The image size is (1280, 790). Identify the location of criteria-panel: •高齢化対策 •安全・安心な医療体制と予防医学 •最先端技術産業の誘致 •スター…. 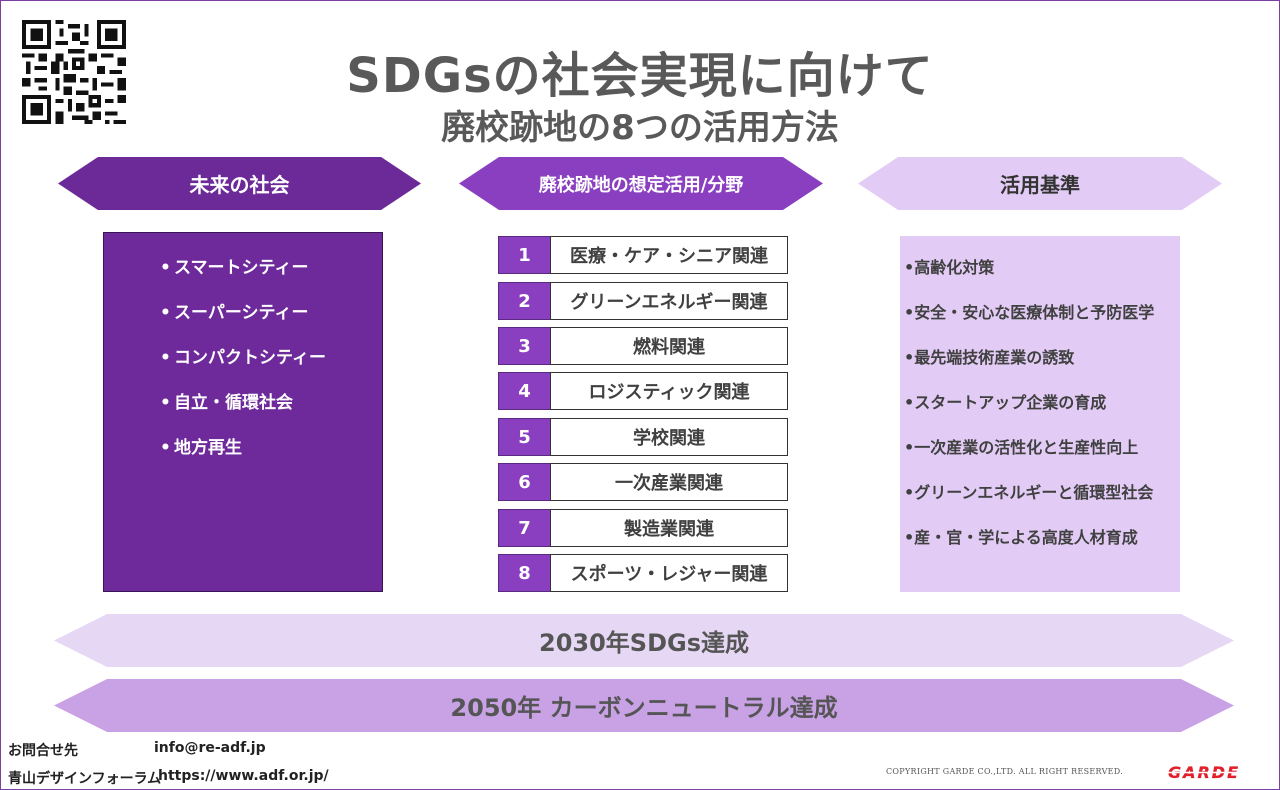
(1040, 414).